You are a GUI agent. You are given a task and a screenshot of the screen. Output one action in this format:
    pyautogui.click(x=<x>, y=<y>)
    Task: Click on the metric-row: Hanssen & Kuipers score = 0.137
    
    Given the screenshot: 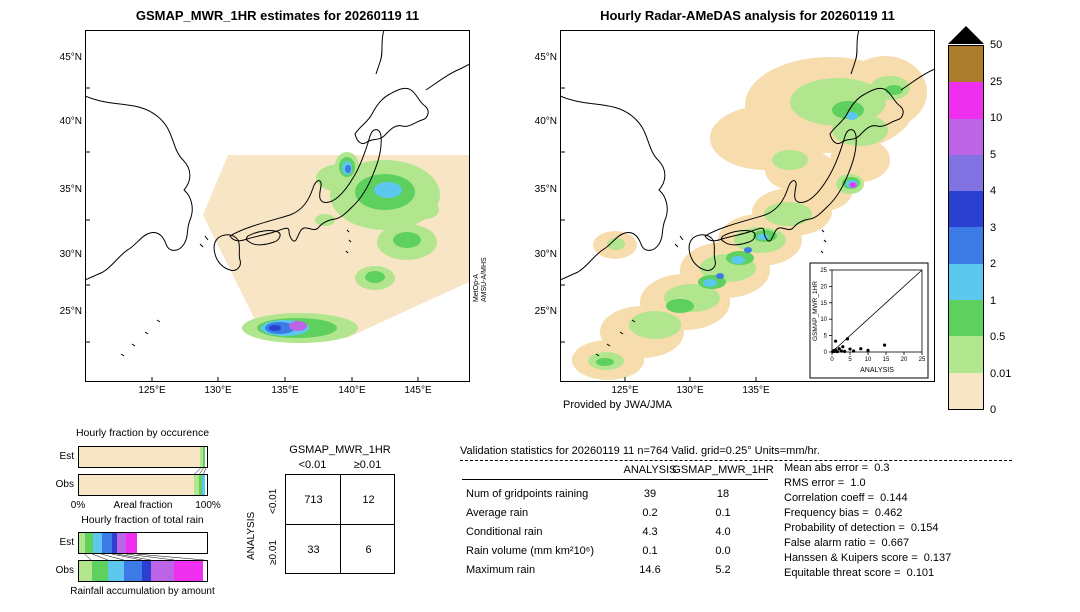 What is the action you would take?
    pyautogui.click(x=868, y=558)
    